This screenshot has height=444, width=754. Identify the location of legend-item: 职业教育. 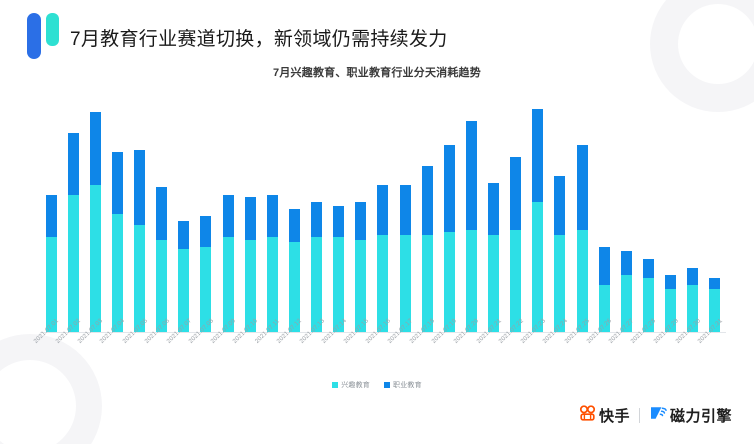
(403, 385).